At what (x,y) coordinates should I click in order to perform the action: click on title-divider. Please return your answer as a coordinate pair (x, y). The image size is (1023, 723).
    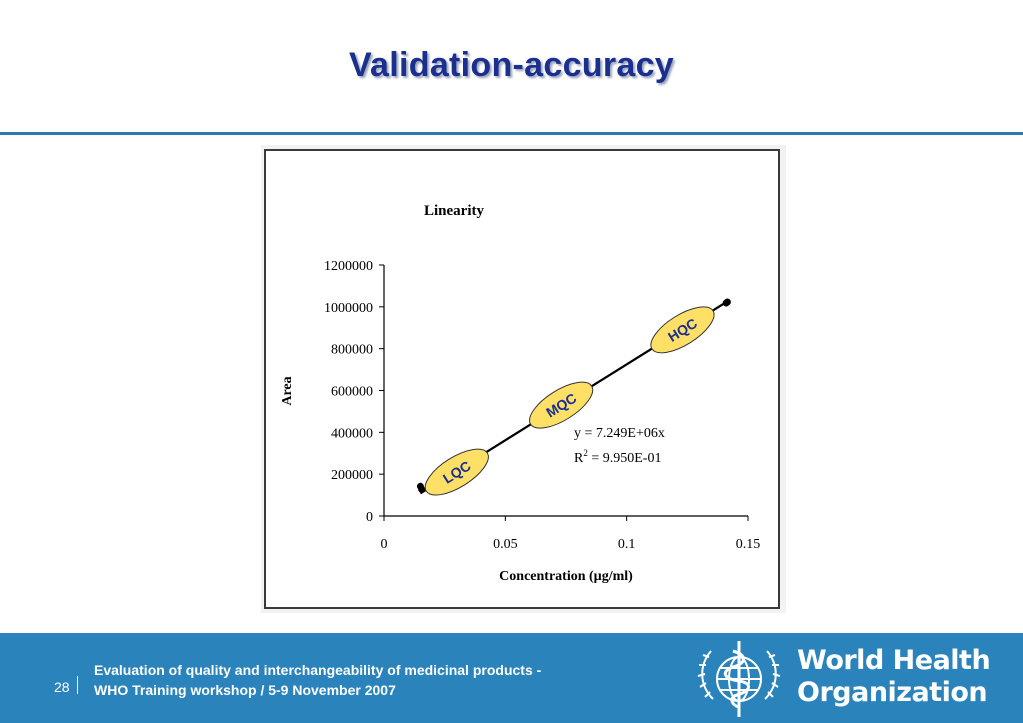
    Looking at the image, I should click on (511, 133).